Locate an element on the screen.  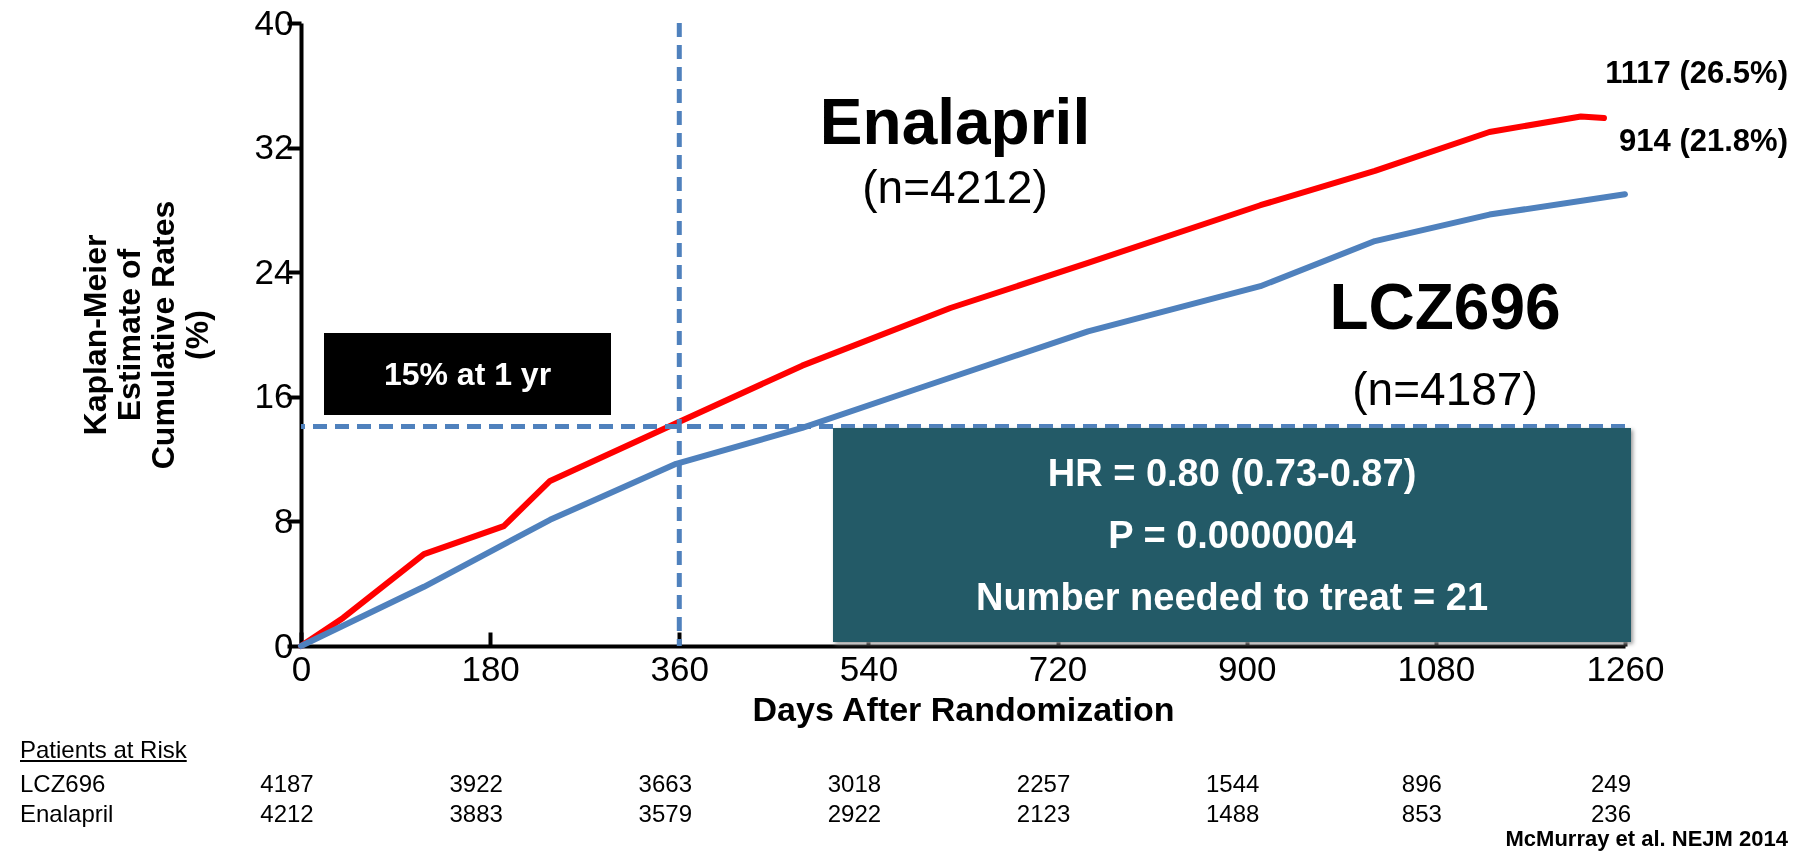
y-tick-label: 8 is located at coordinates (284, 520).